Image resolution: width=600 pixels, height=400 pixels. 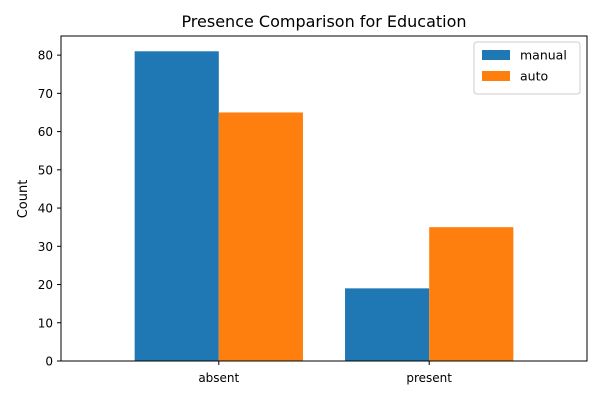 I want to click on y-tick-label: 30, so click(x=45, y=247).